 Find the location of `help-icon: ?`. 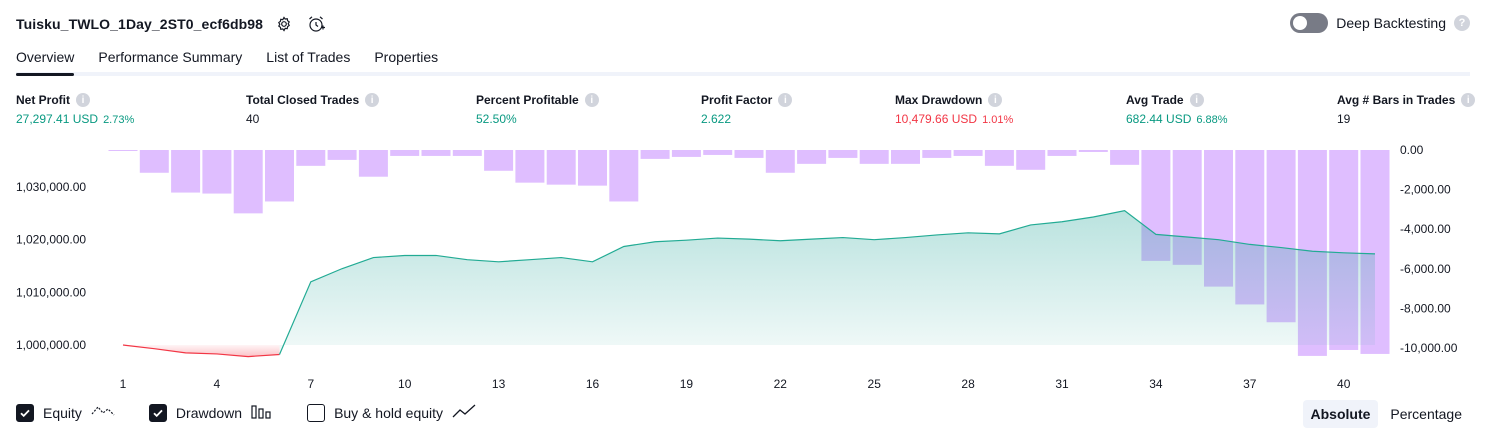

help-icon: ? is located at coordinates (1462, 23).